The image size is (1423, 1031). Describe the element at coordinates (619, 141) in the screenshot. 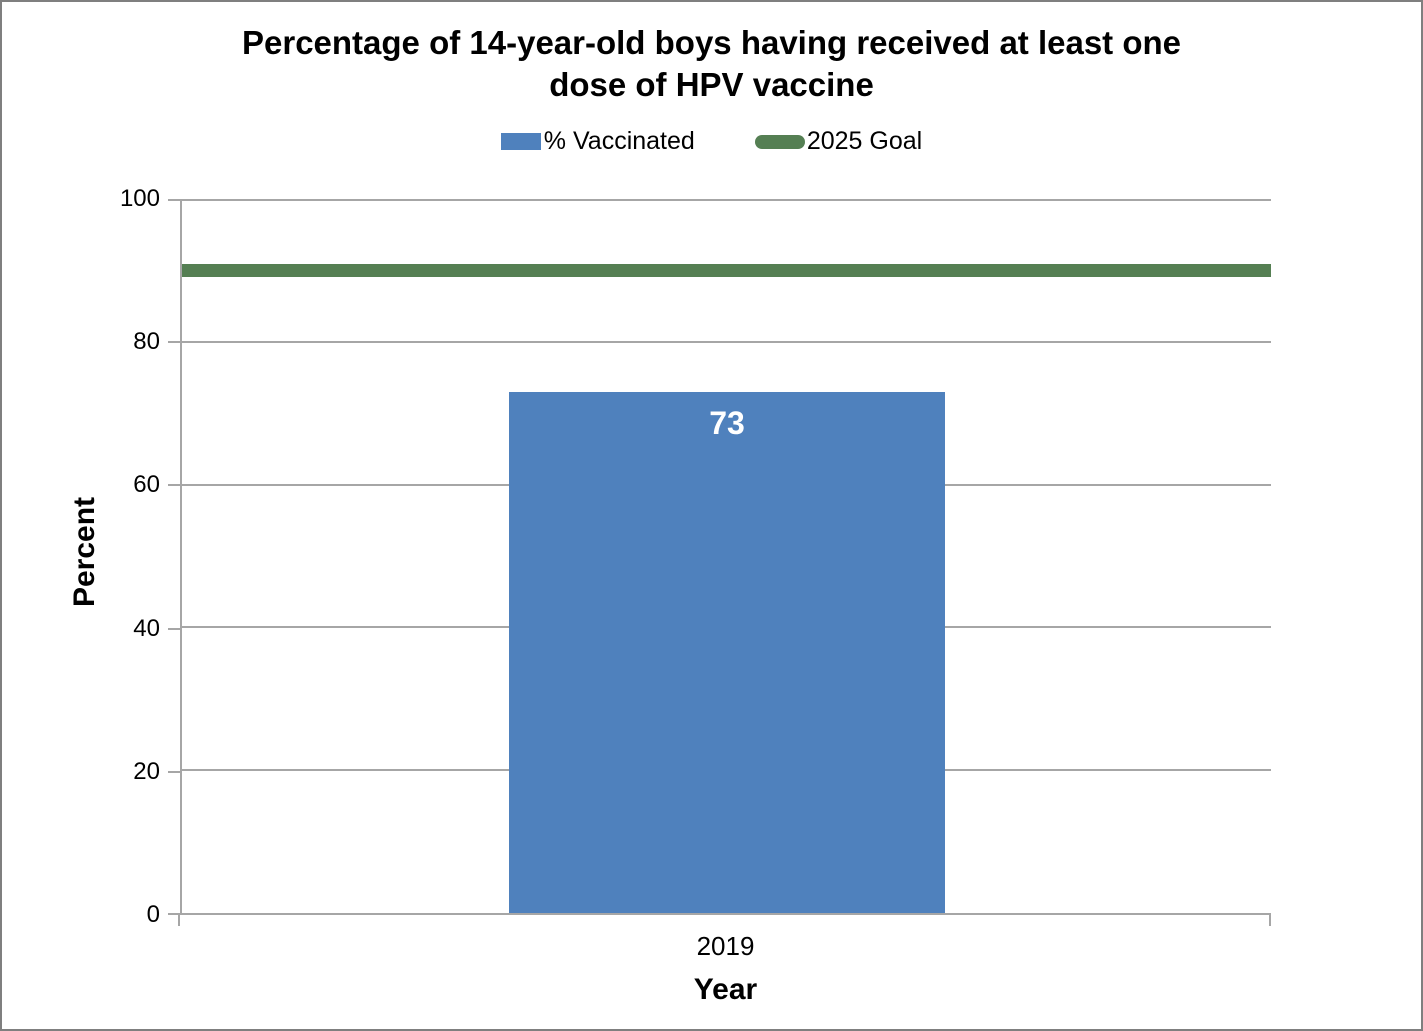

I see `legend-label-vaccinated: % Vaccinated` at that location.